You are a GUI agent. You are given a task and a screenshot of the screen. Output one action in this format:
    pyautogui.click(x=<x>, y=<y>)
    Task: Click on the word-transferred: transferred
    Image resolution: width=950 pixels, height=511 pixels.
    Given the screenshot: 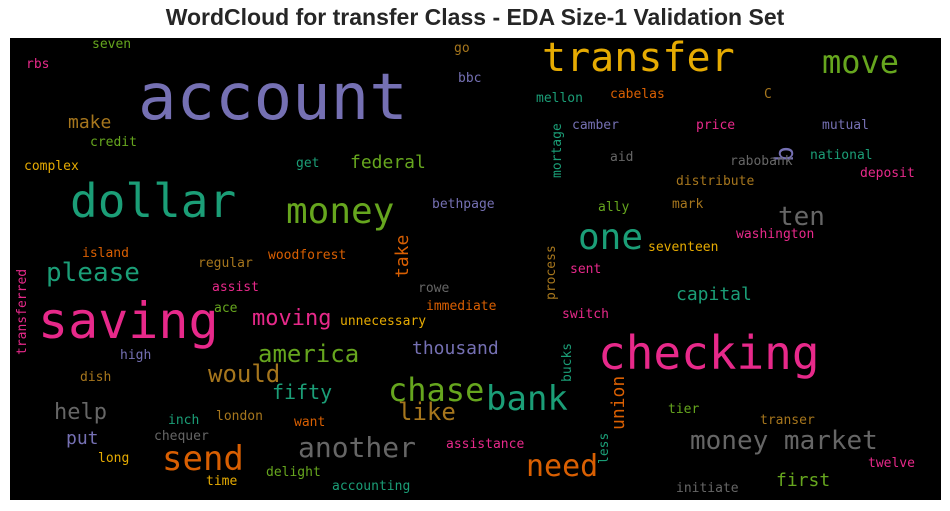 What is the action you would take?
    pyautogui.click(x=22, y=311)
    